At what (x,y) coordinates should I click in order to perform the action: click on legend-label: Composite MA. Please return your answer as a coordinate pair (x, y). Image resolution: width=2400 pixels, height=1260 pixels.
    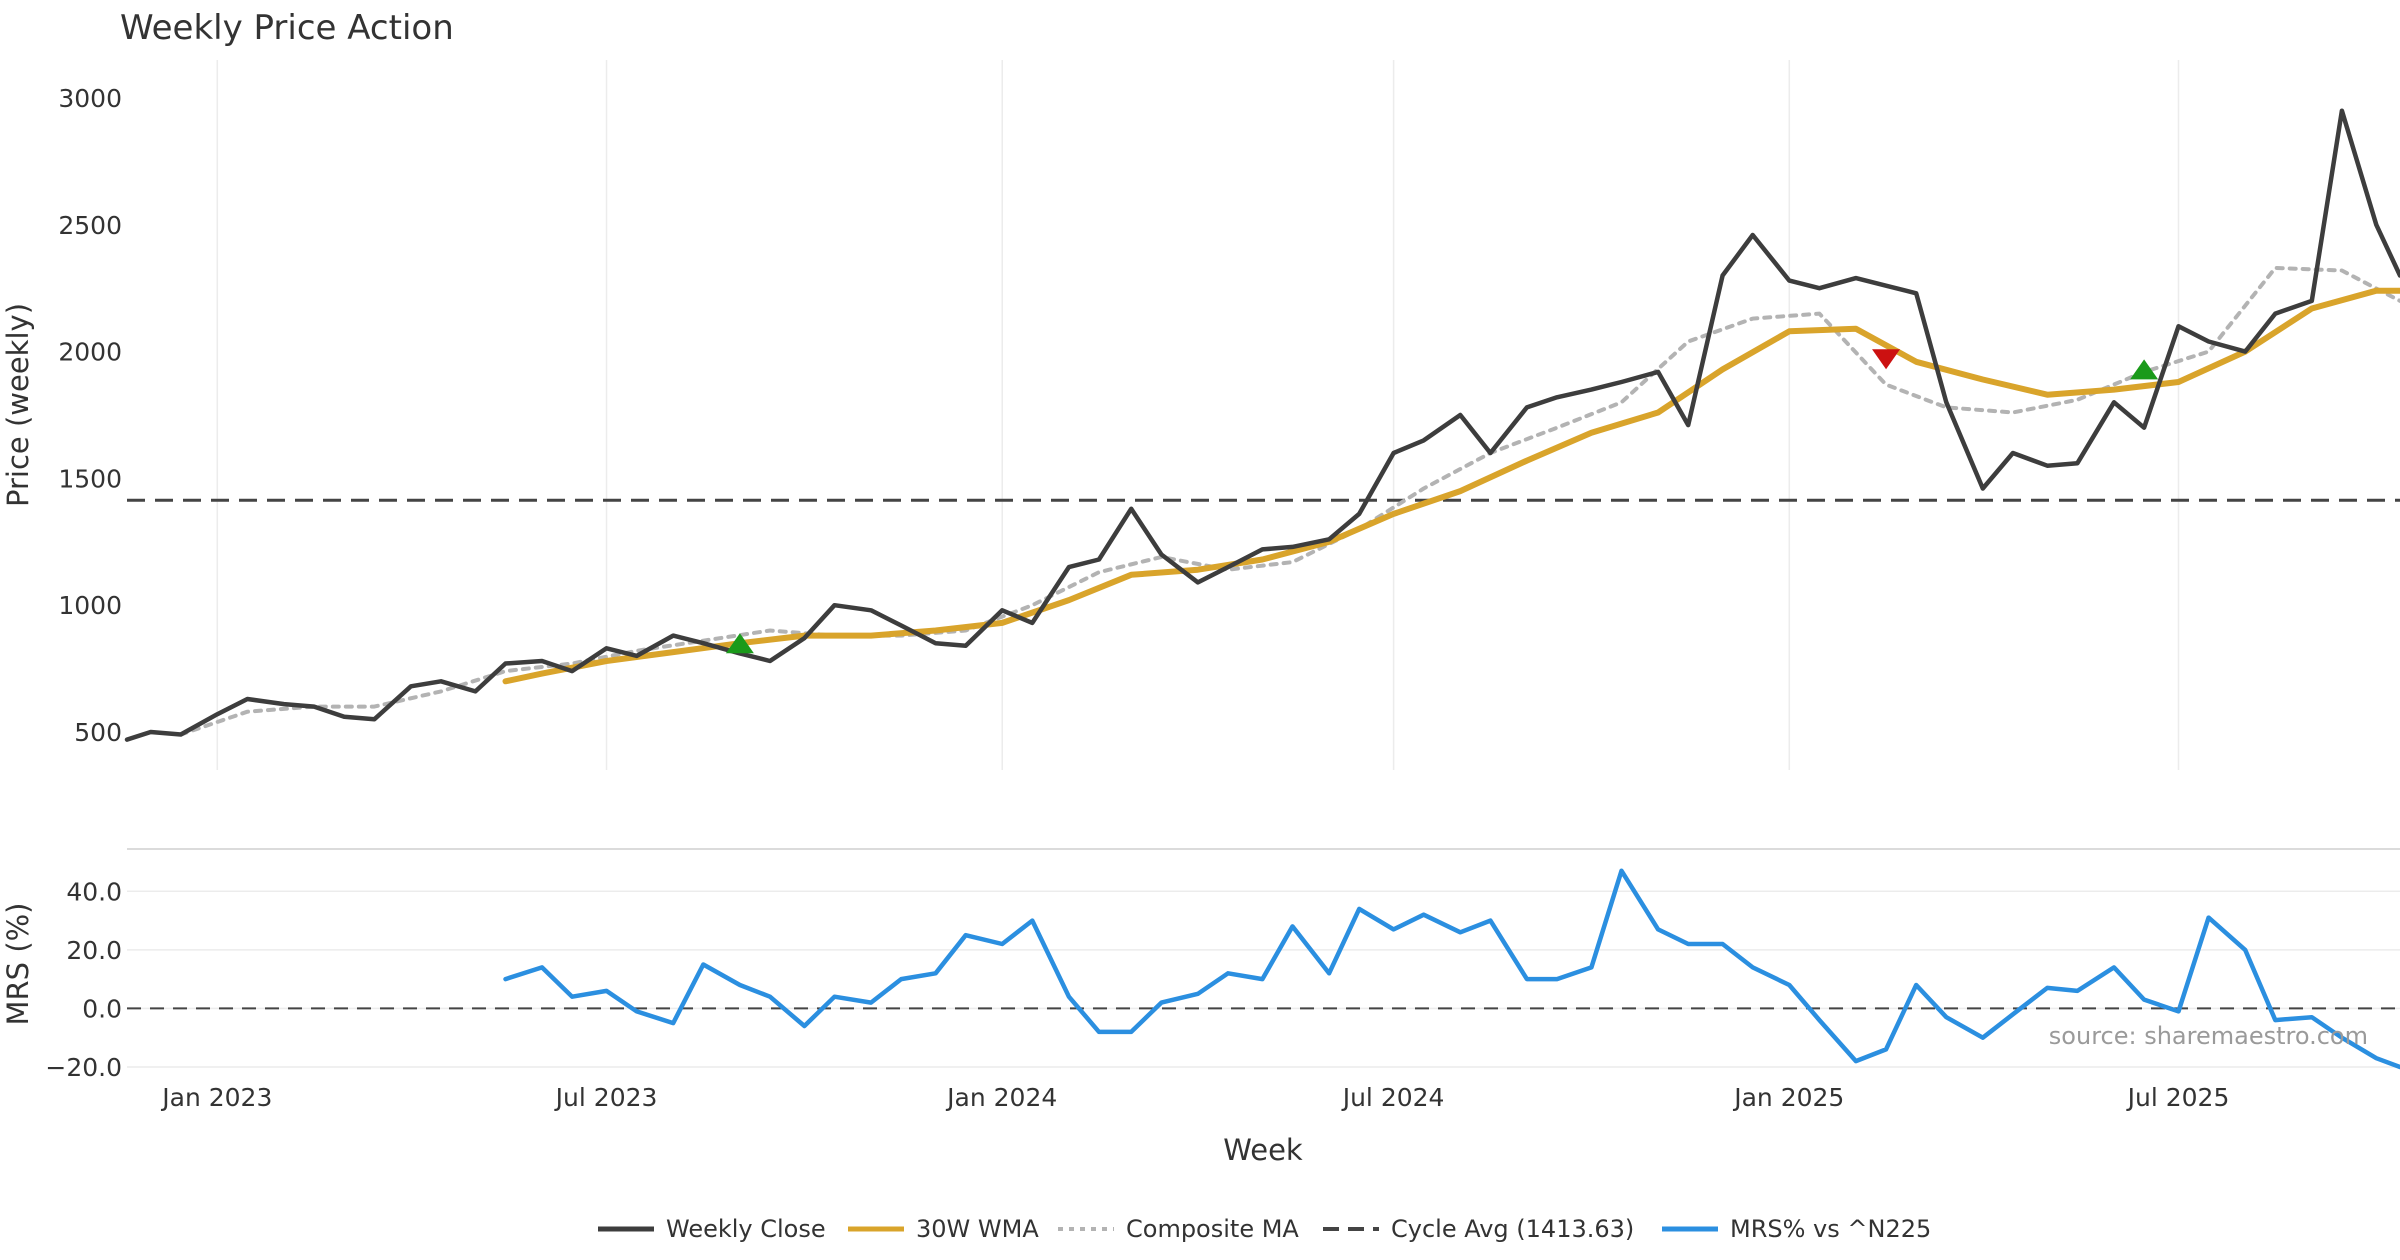
    Looking at the image, I should click on (1212, 1229).